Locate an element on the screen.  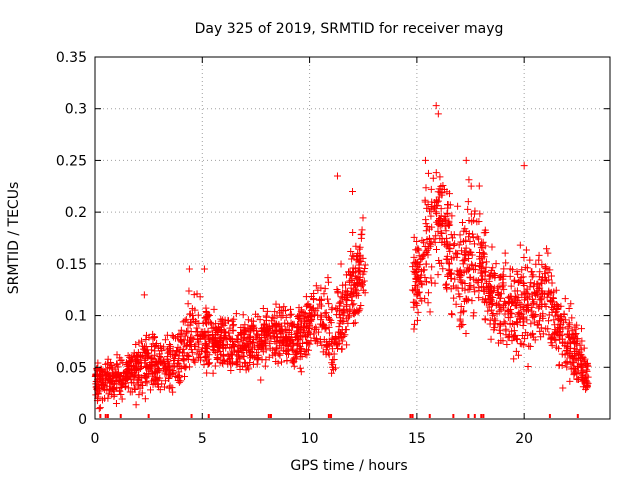
y-tick-label: 0 is located at coordinates (82, 420).